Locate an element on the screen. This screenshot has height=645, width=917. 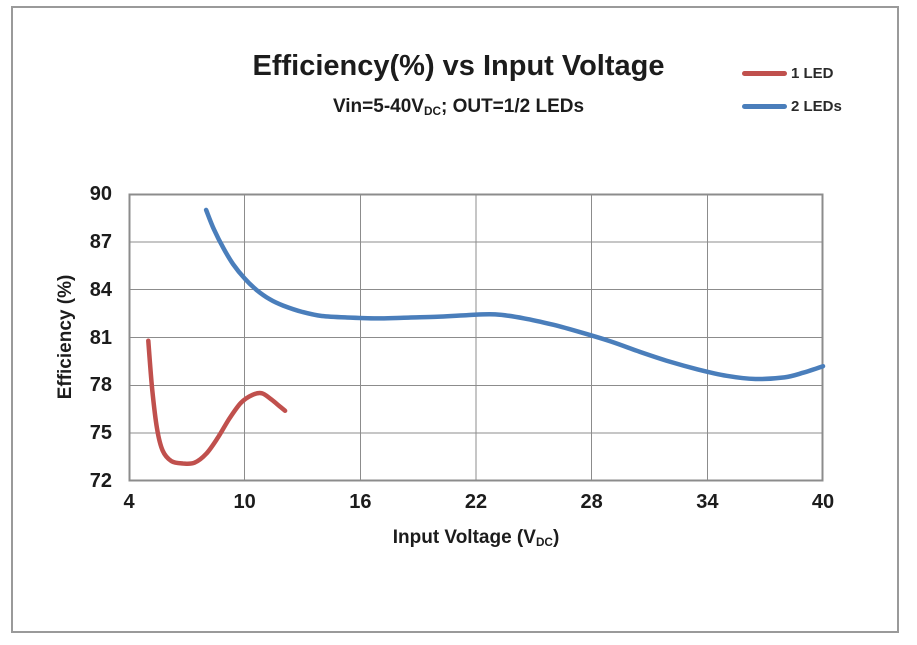
legend-label-2-leds: 2 LEDs is located at coordinates (816, 106).